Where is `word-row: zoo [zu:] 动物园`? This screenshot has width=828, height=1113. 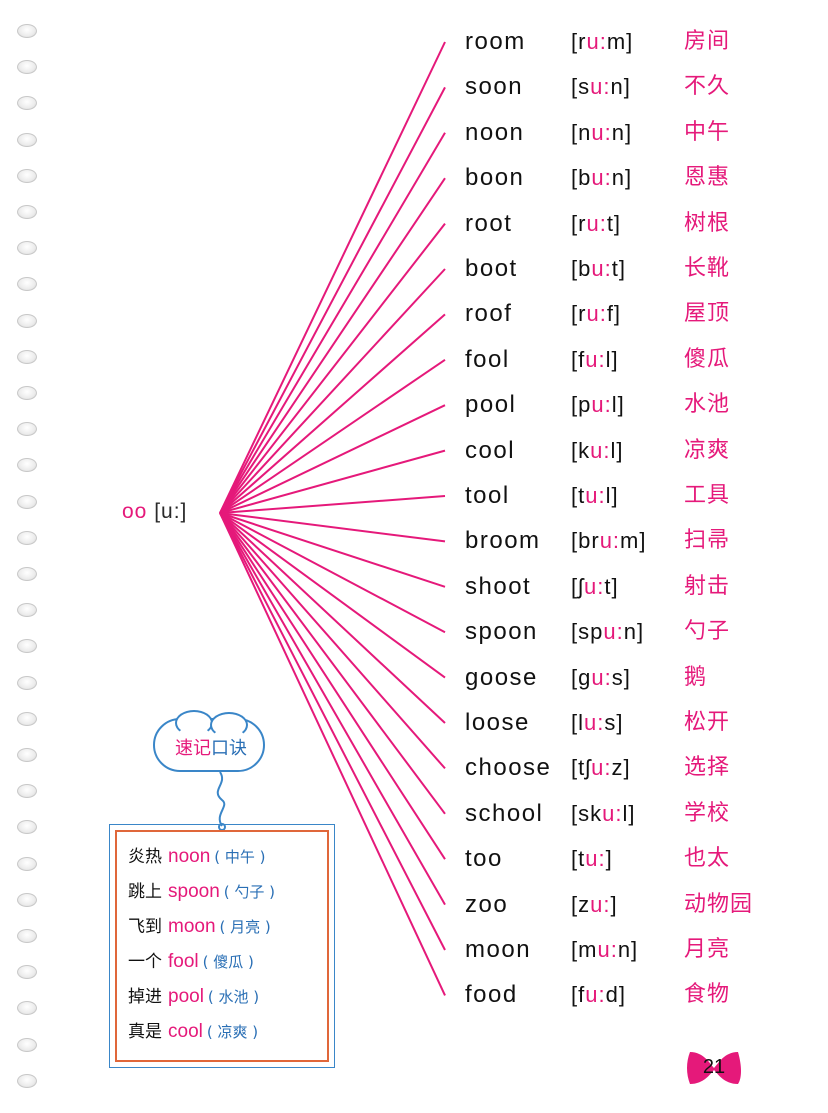 word-row: zoo [zu:] 动物园 is located at coordinates (414, 905).